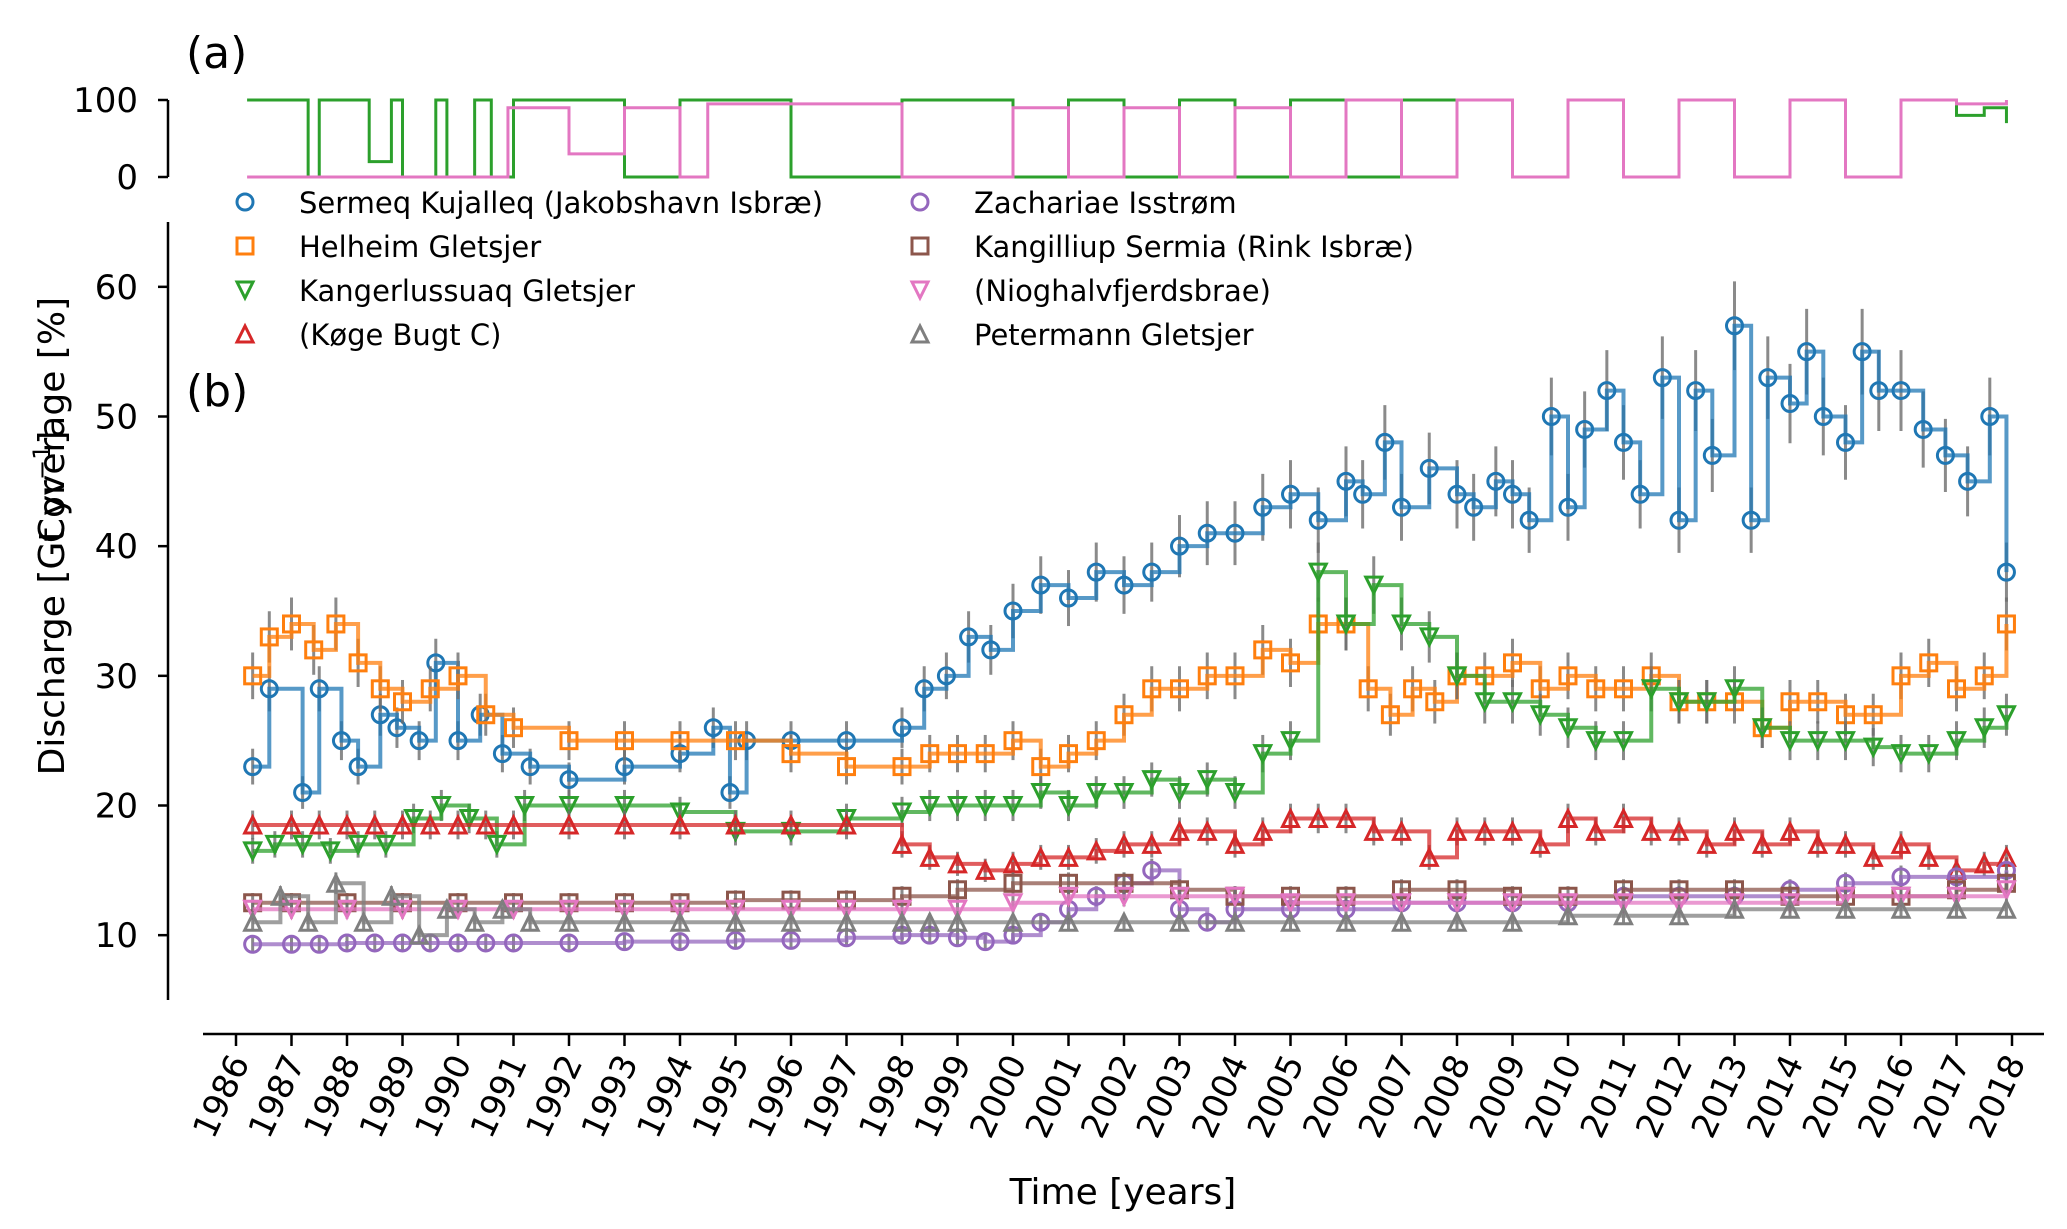 This screenshot has width=2067, height=1229. Describe the element at coordinates (400, 335) in the screenshot. I see `legend-entry-label: (Køge Bugt C)` at that location.